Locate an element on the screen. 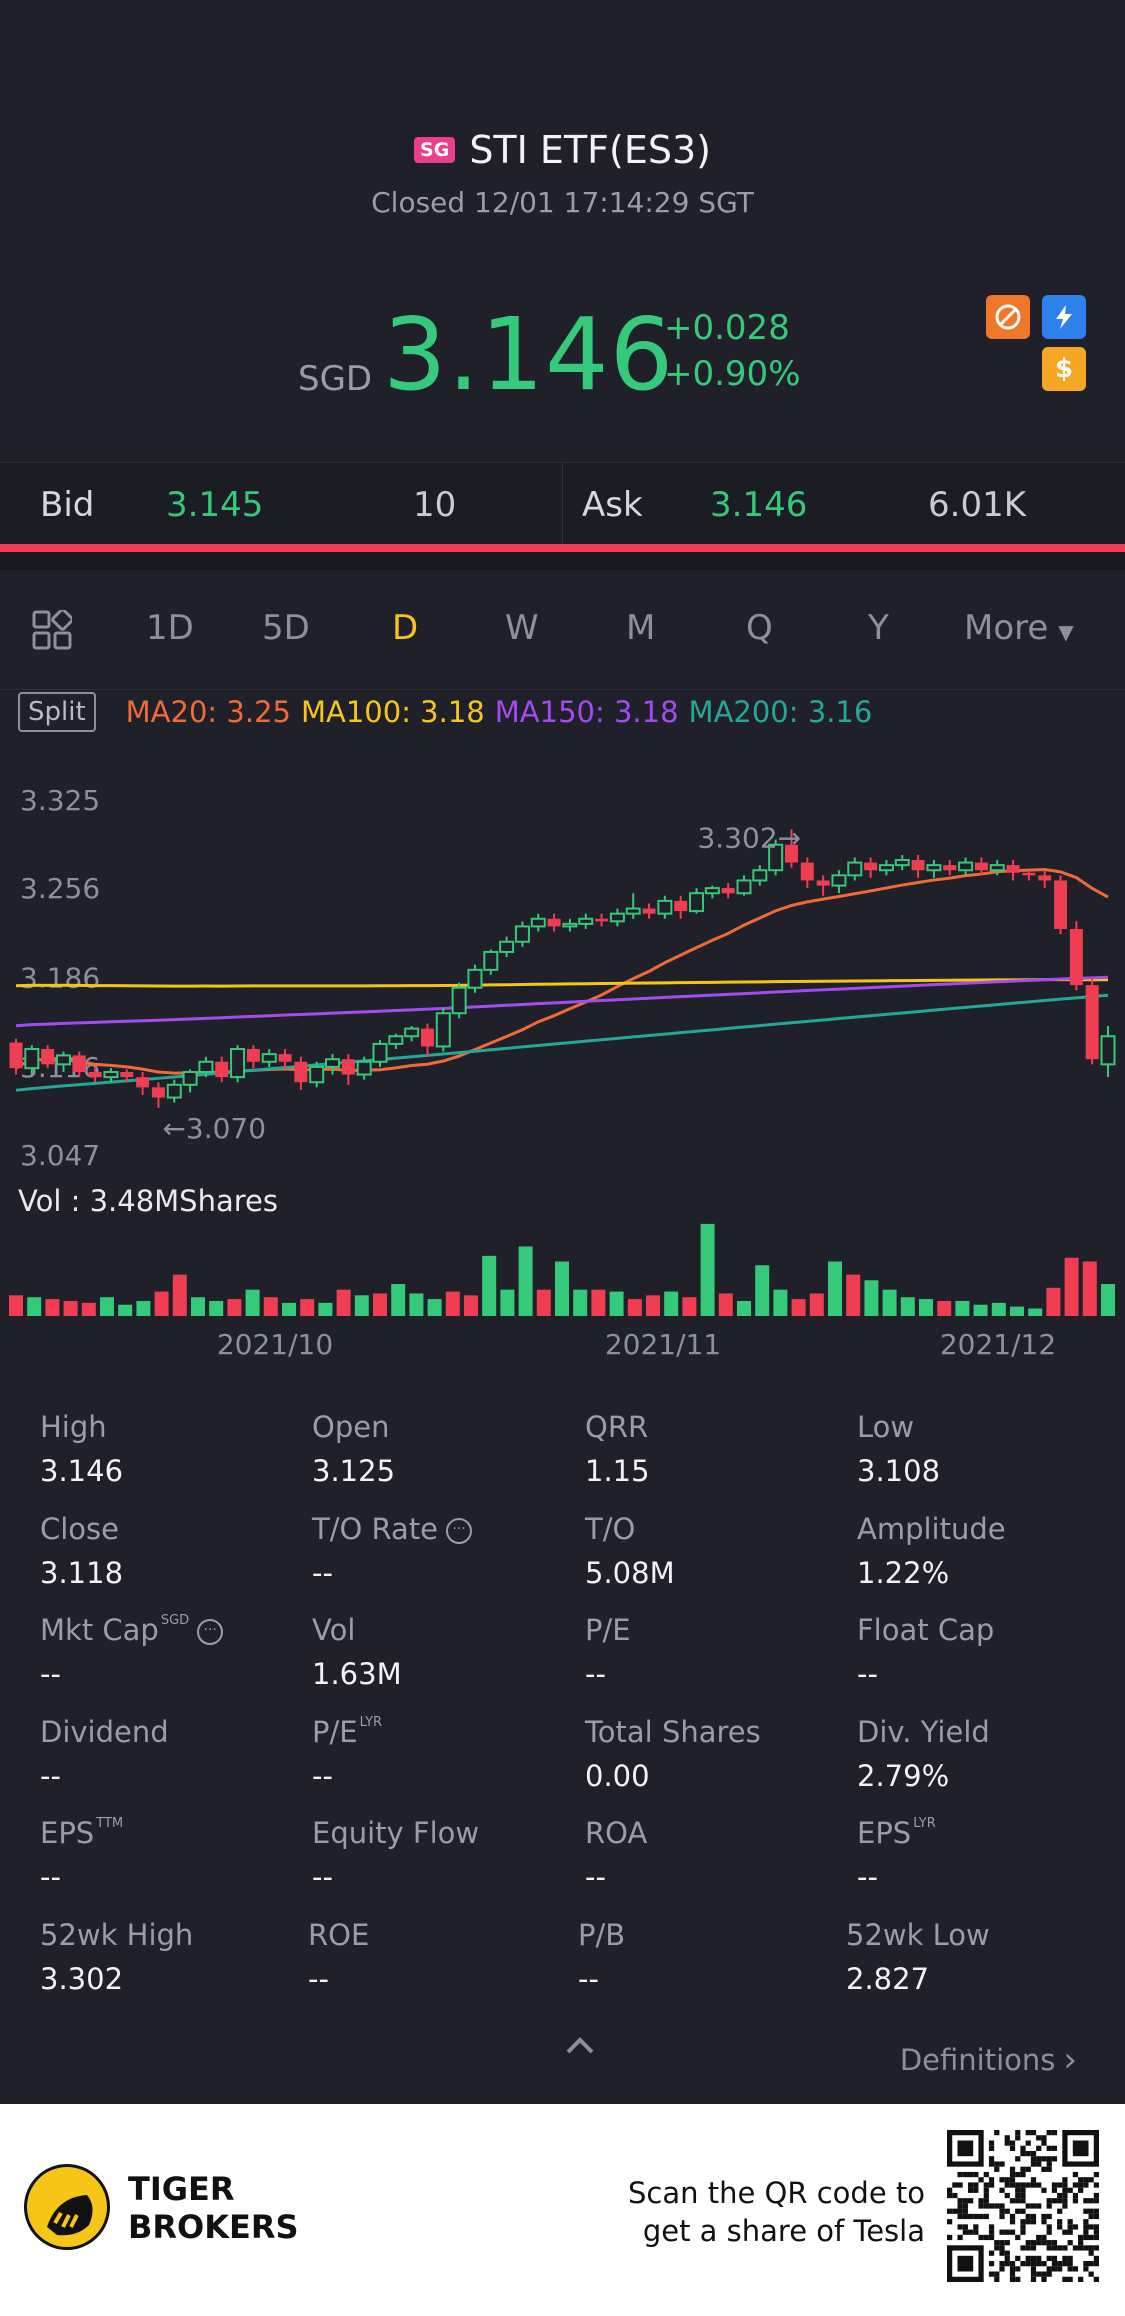 The image size is (1125, 2316). stock-title: STI ETF(ES3) is located at coordinates (590, 150).